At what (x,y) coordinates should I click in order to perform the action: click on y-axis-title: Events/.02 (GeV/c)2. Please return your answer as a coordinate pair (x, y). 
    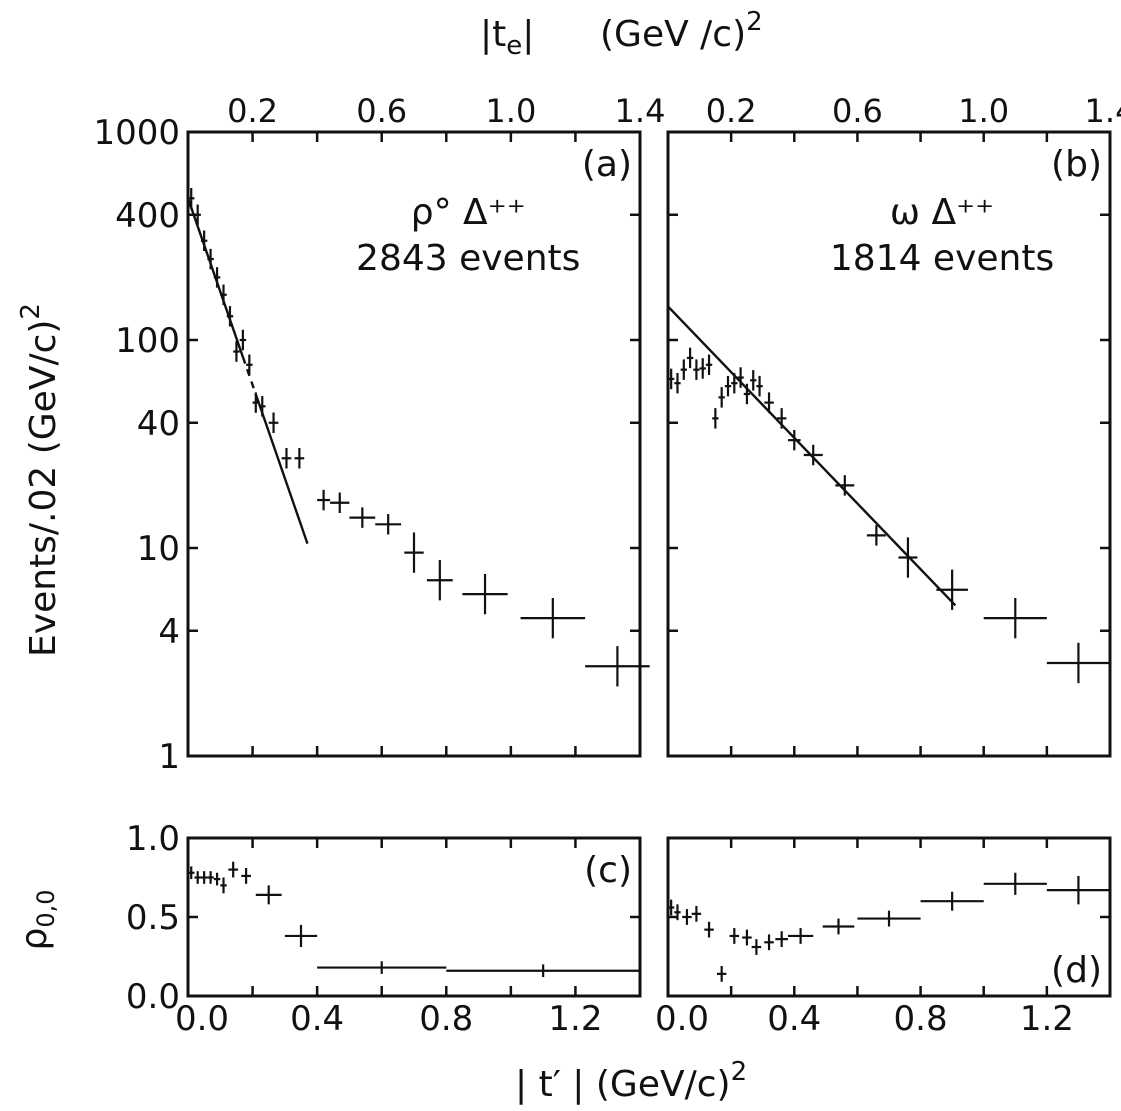
    Looking at the image, I should click on (40, 480).